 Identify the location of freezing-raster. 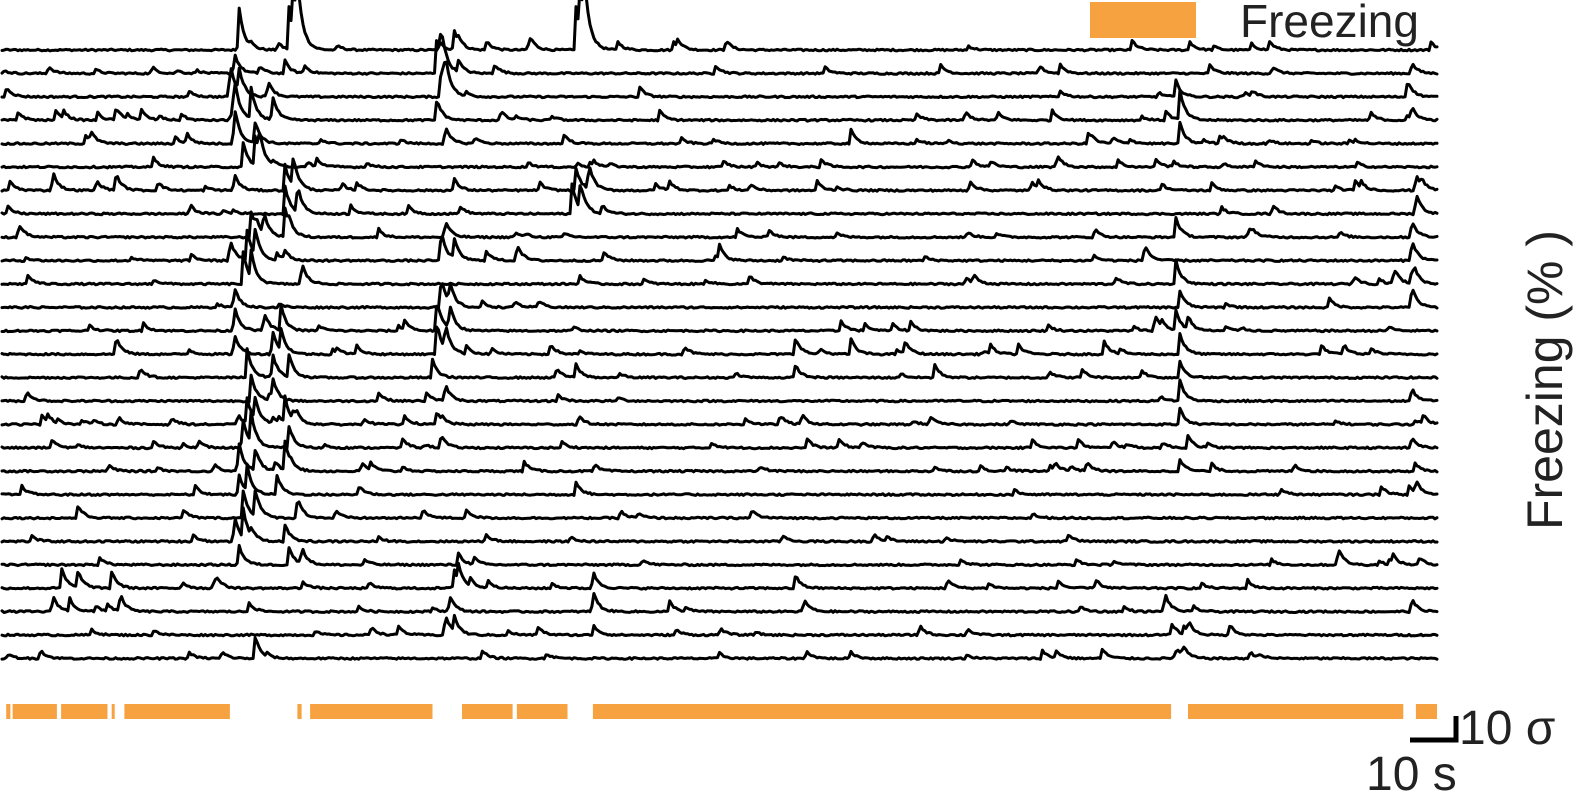
(721, 711).